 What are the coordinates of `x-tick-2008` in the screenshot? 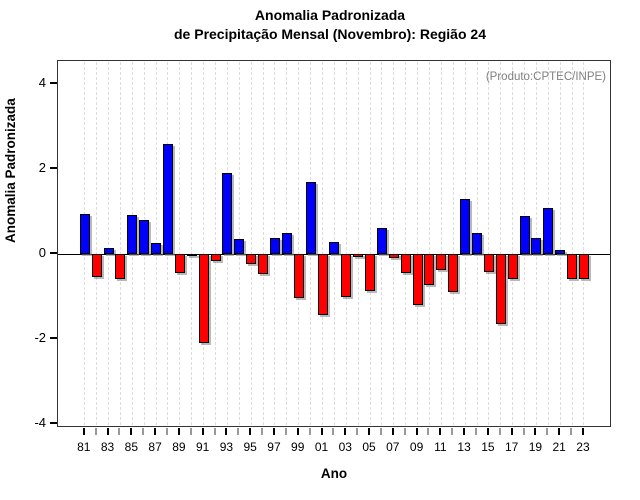 It's located at (404, 431).